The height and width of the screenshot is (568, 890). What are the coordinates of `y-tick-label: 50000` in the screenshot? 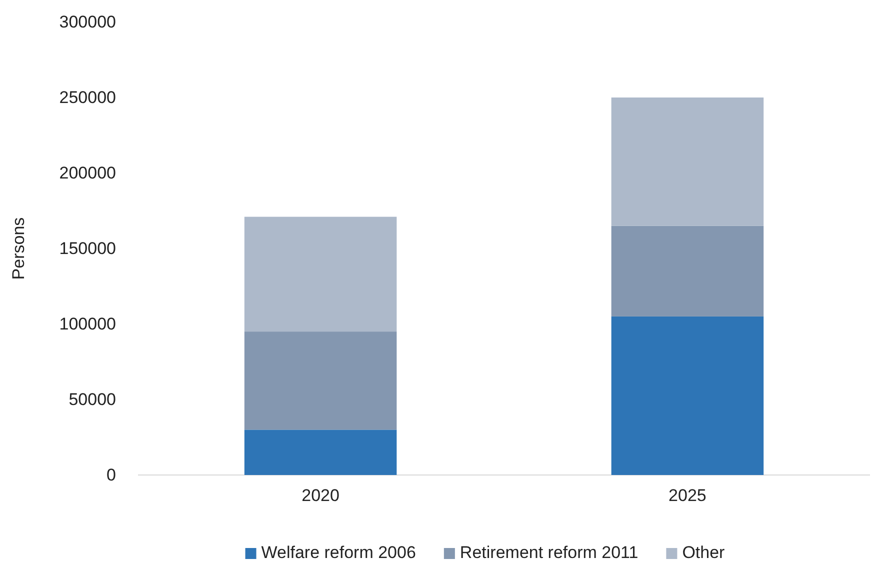 It's located at (92, 399).